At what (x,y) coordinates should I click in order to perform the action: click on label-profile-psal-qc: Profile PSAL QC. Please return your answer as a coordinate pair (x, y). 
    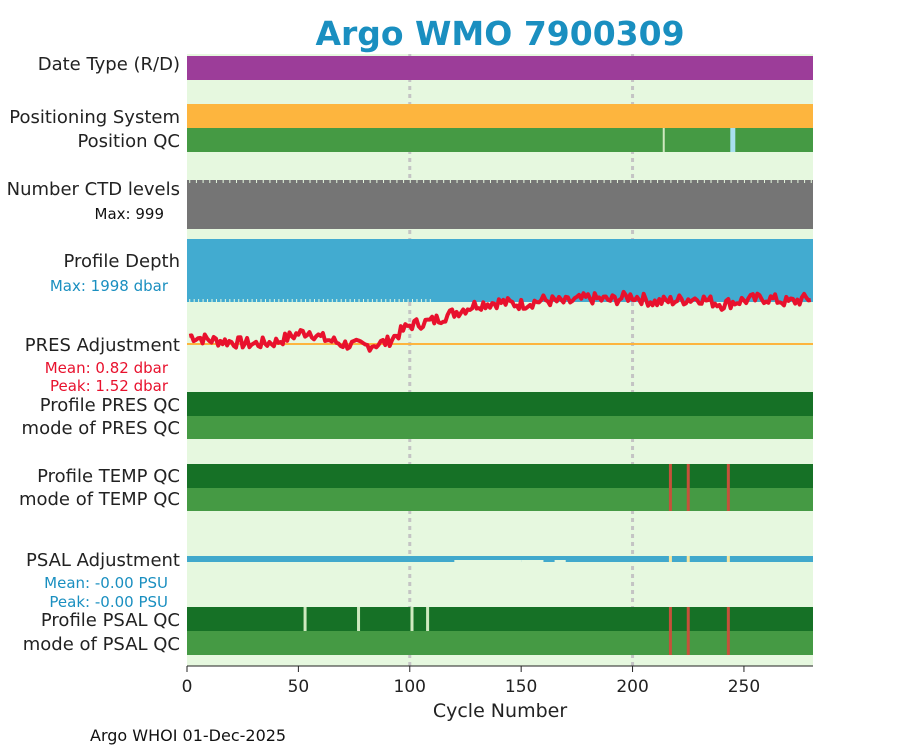
    Looking at the image, I should click on (110, 620).